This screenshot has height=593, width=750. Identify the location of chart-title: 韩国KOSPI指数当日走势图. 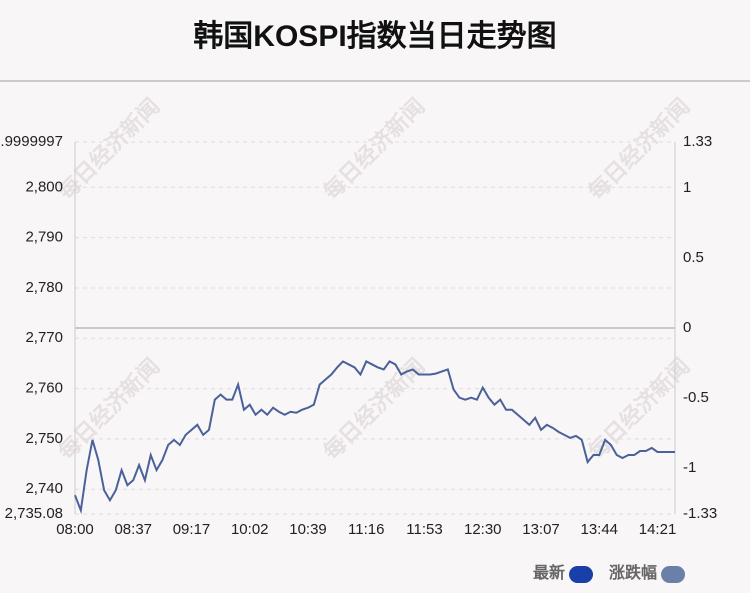
(374, 36).